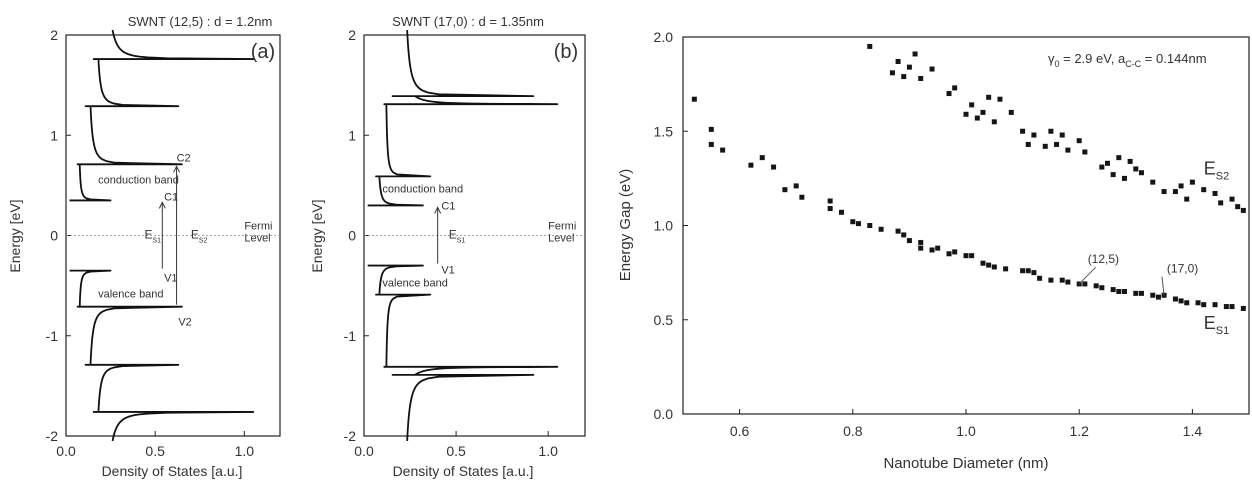 Image resolution: width=1252 pixels, height=492 pixels. What do you see at coordinates (1163, 286) in the screenshot?
I see `annotation-pointer` at bounding box center [1163, 286].